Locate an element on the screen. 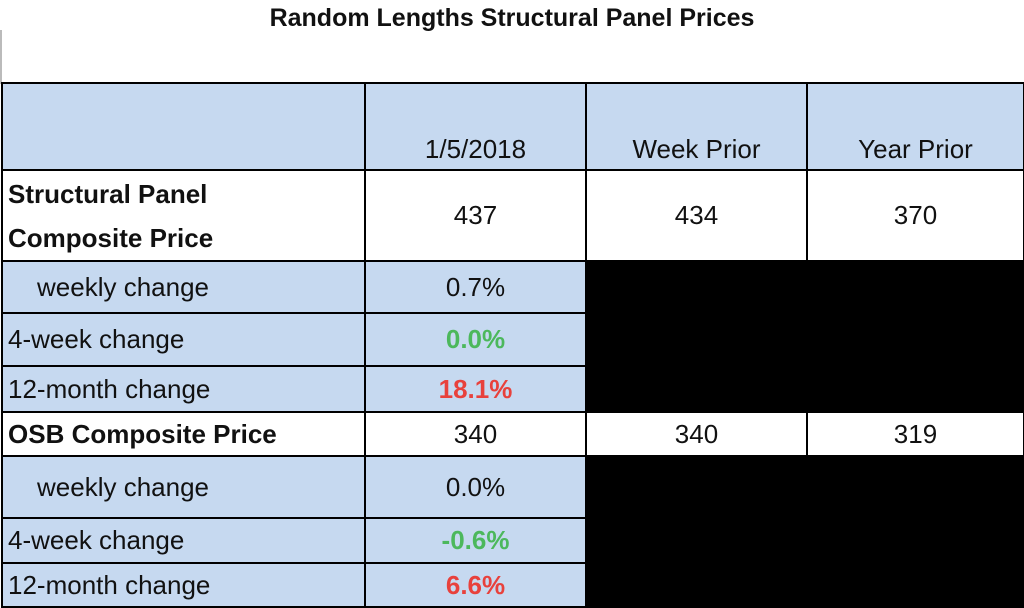  structural-week-prior: 434 is located at coordinates (696, 215).